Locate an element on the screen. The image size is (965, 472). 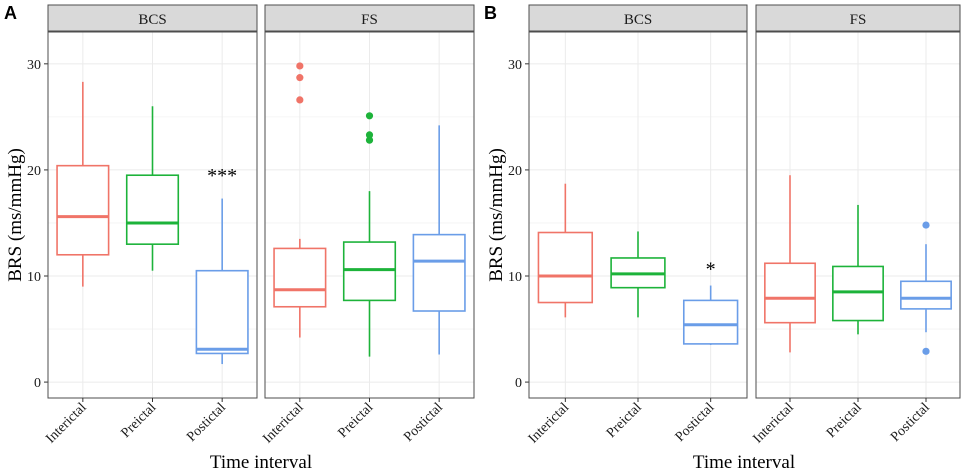
panel-label: A is located at coordinates (10, 13).